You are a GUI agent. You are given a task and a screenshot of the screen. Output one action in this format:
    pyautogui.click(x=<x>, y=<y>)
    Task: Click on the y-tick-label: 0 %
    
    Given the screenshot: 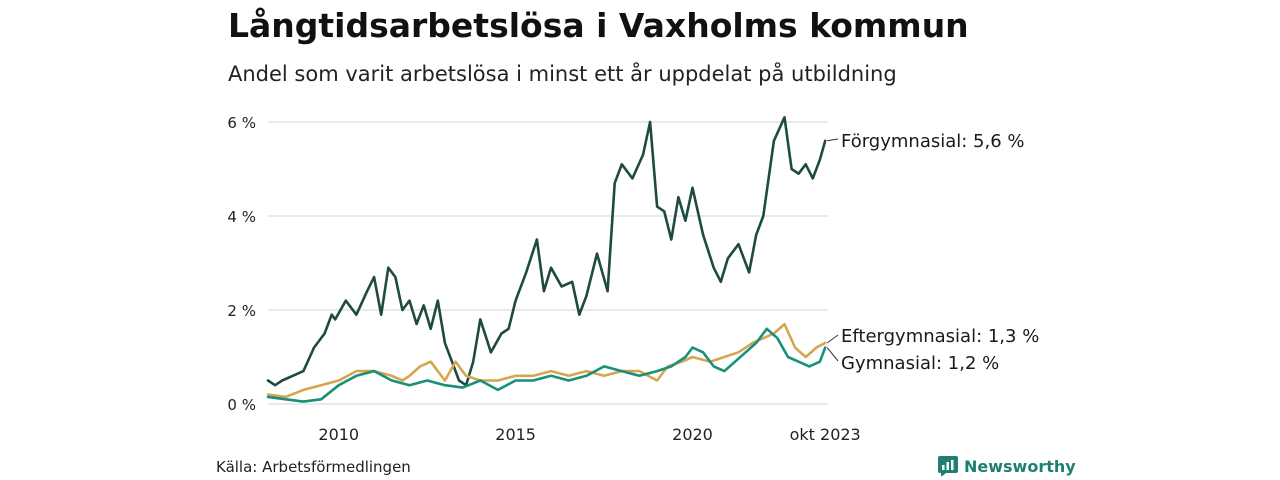 What is the action you would take?
    pyautogui.click(x=241, y=405)
    